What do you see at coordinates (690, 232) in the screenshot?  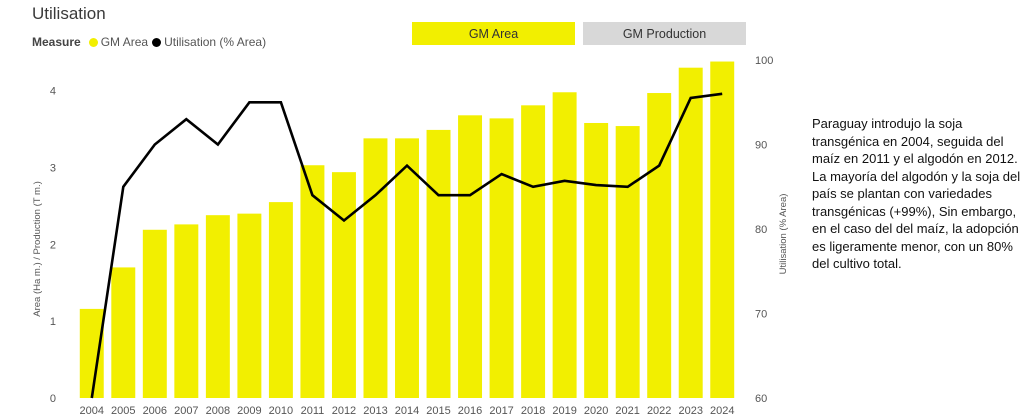 I see `bar-2023` at bounding box center [690, 232].